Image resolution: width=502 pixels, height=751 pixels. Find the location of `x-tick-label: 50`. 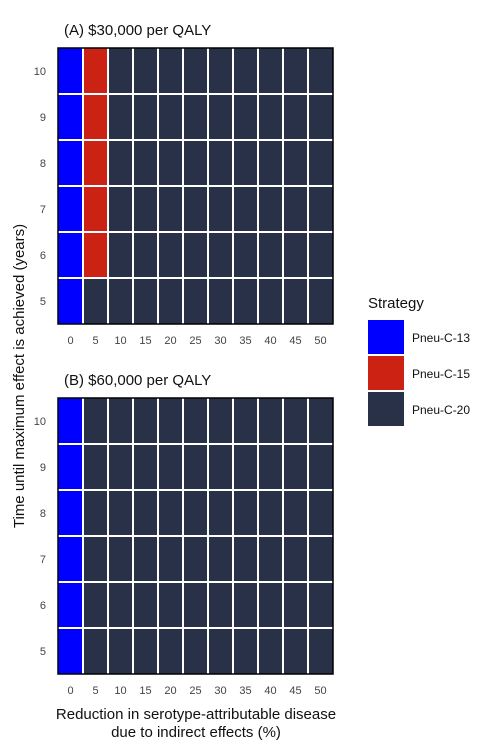

x-tick-label: 50 is located at coordinates (320, 691).